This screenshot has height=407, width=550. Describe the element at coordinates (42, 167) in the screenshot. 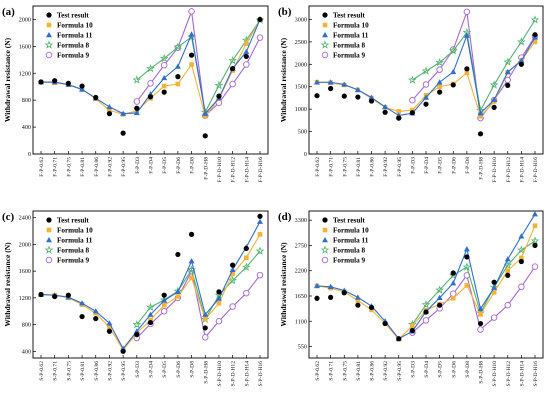

I see `x-tick-label: F-P-0.62` at that location.